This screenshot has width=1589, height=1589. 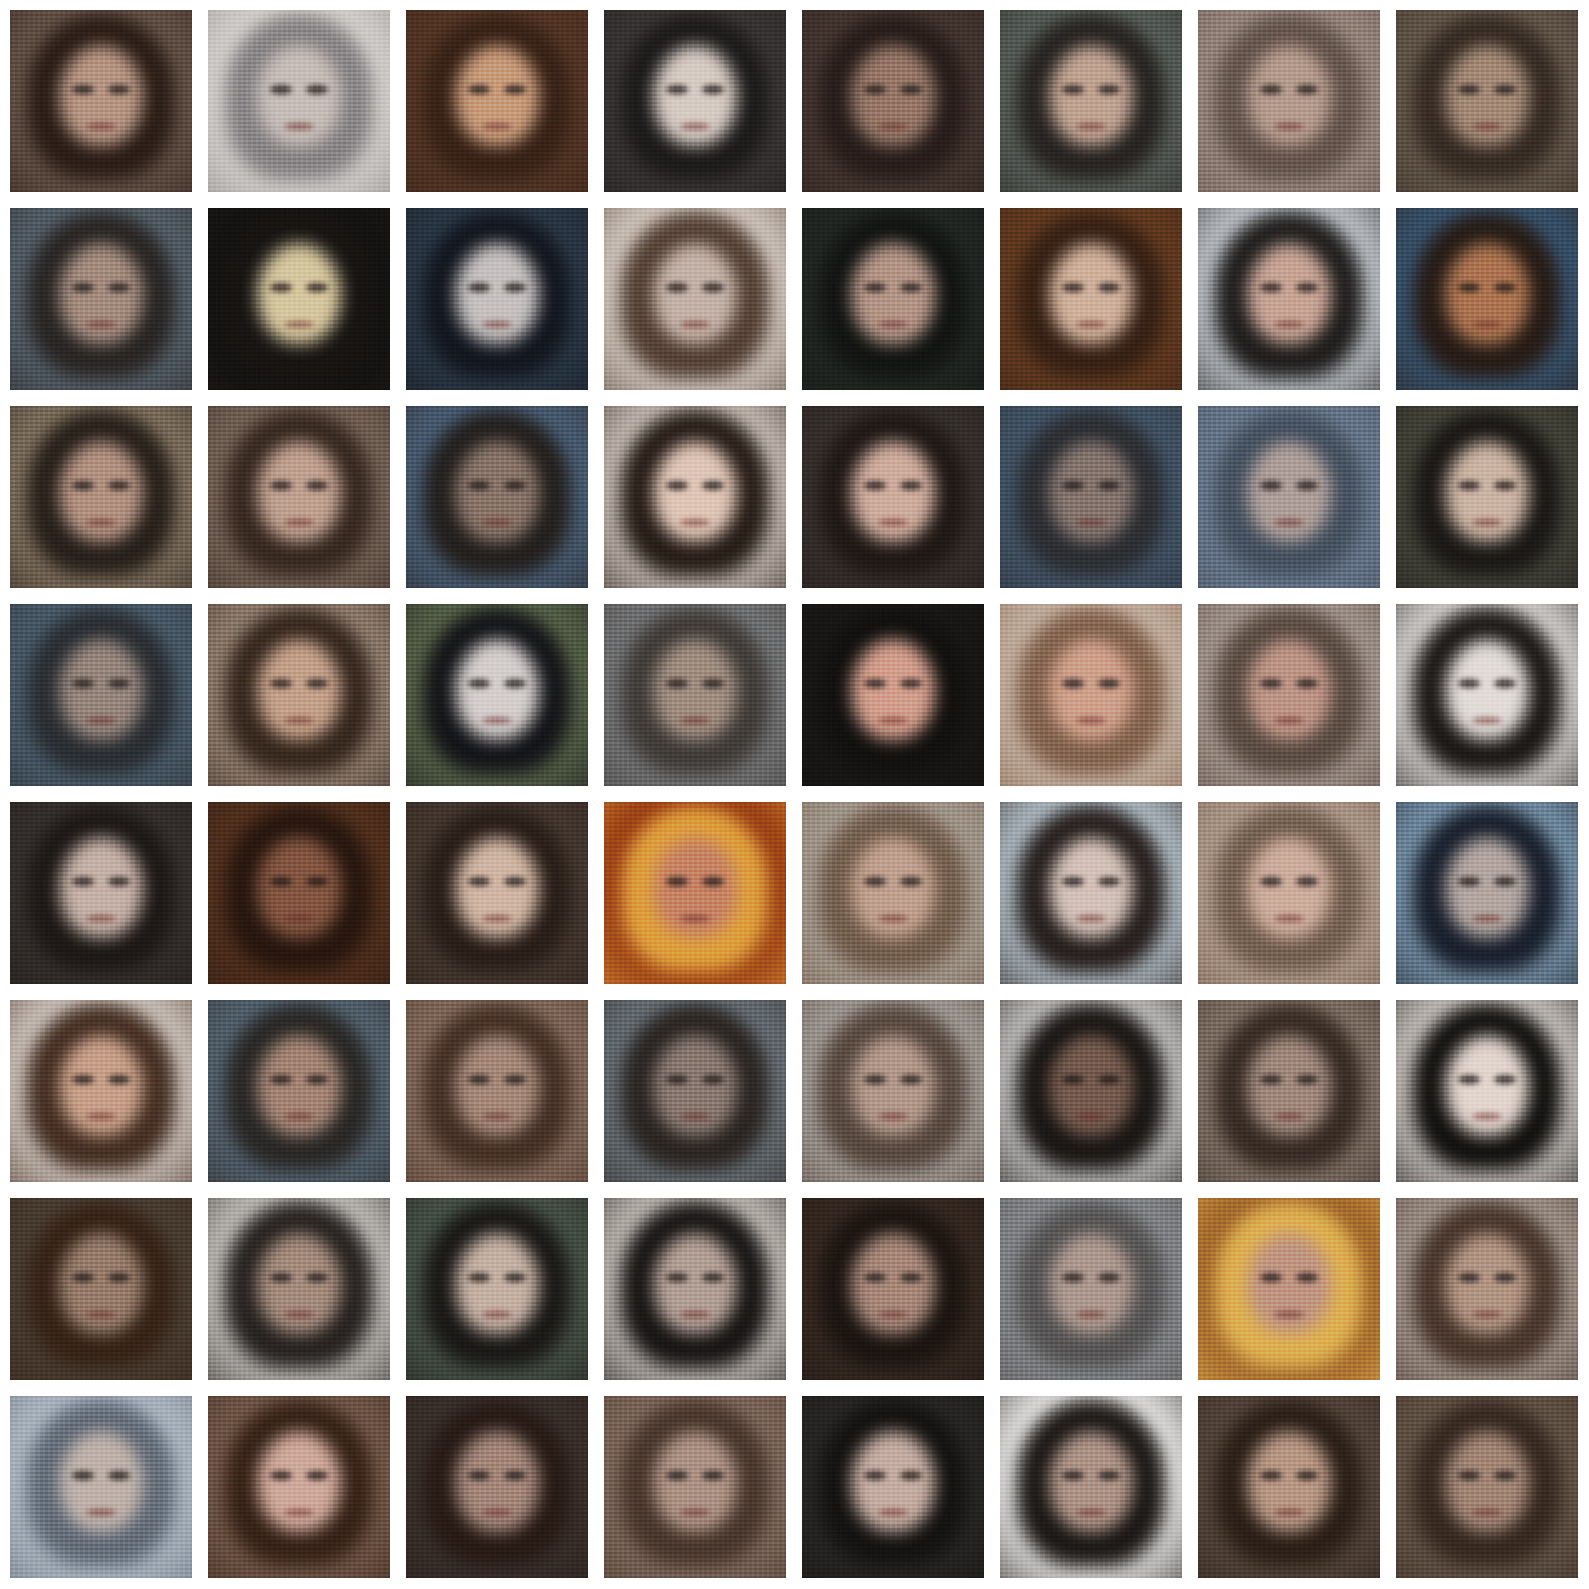 What do you see at coordinates (101, 1487) in the screenshot?
I see `face-tile-r8-c1` at bounding box center [101, 1487].